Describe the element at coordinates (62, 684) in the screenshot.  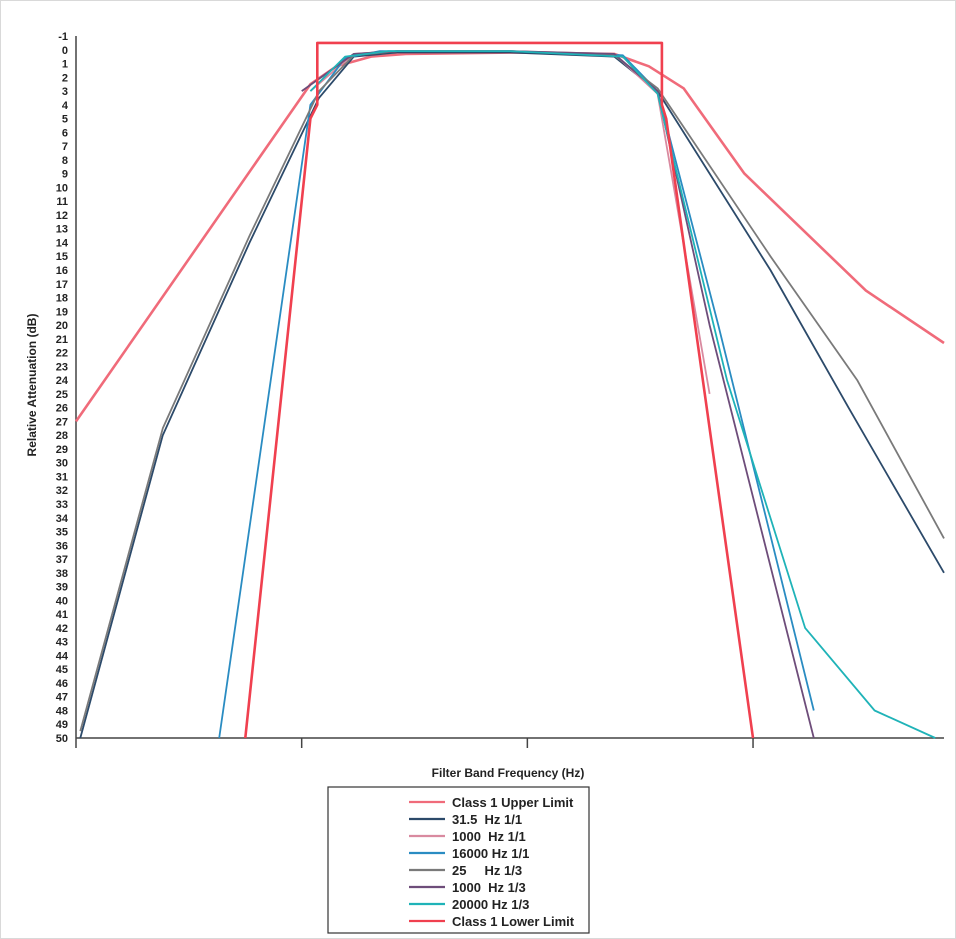
I see `y-tick-label: 46` at that location.